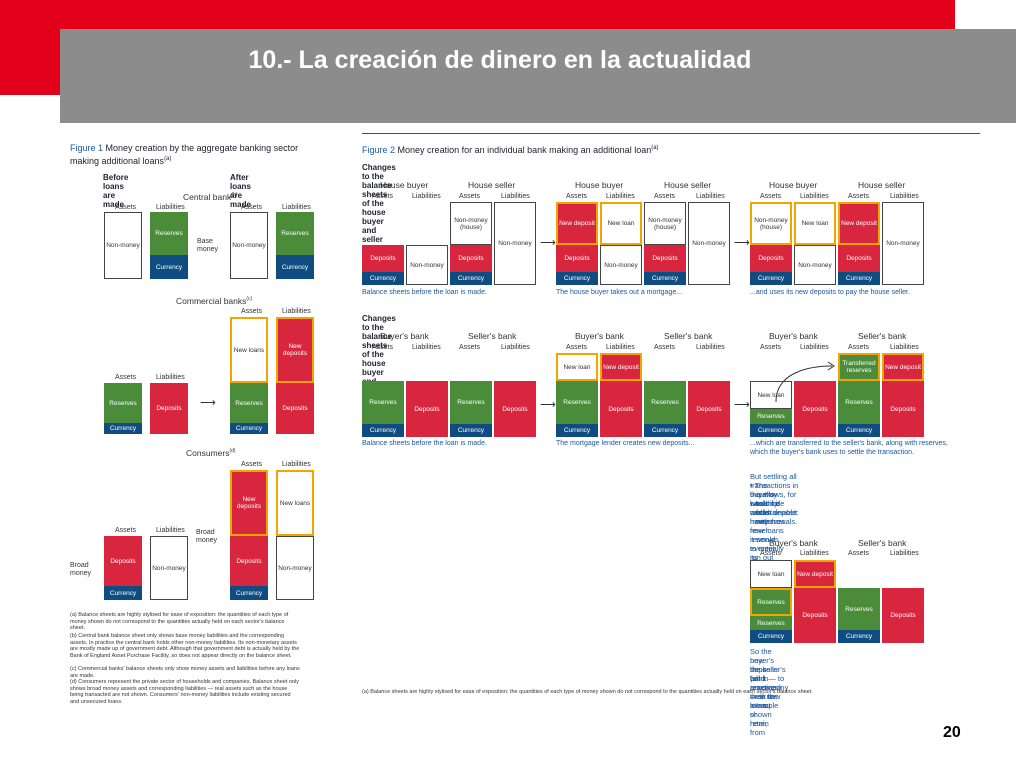 Image resolution: width=1024 pixels, height=768 pixels. What do you see at coordinates (126, 207) in the screenshot?
I see `cb-before-assets: Assets` at bounding box center [126, 207].